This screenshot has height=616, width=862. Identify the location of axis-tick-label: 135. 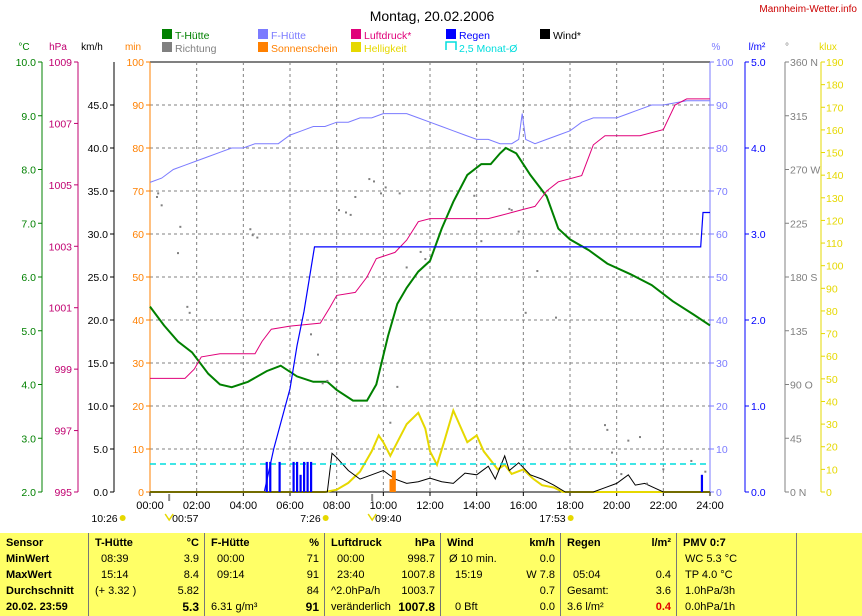
(799, 332).